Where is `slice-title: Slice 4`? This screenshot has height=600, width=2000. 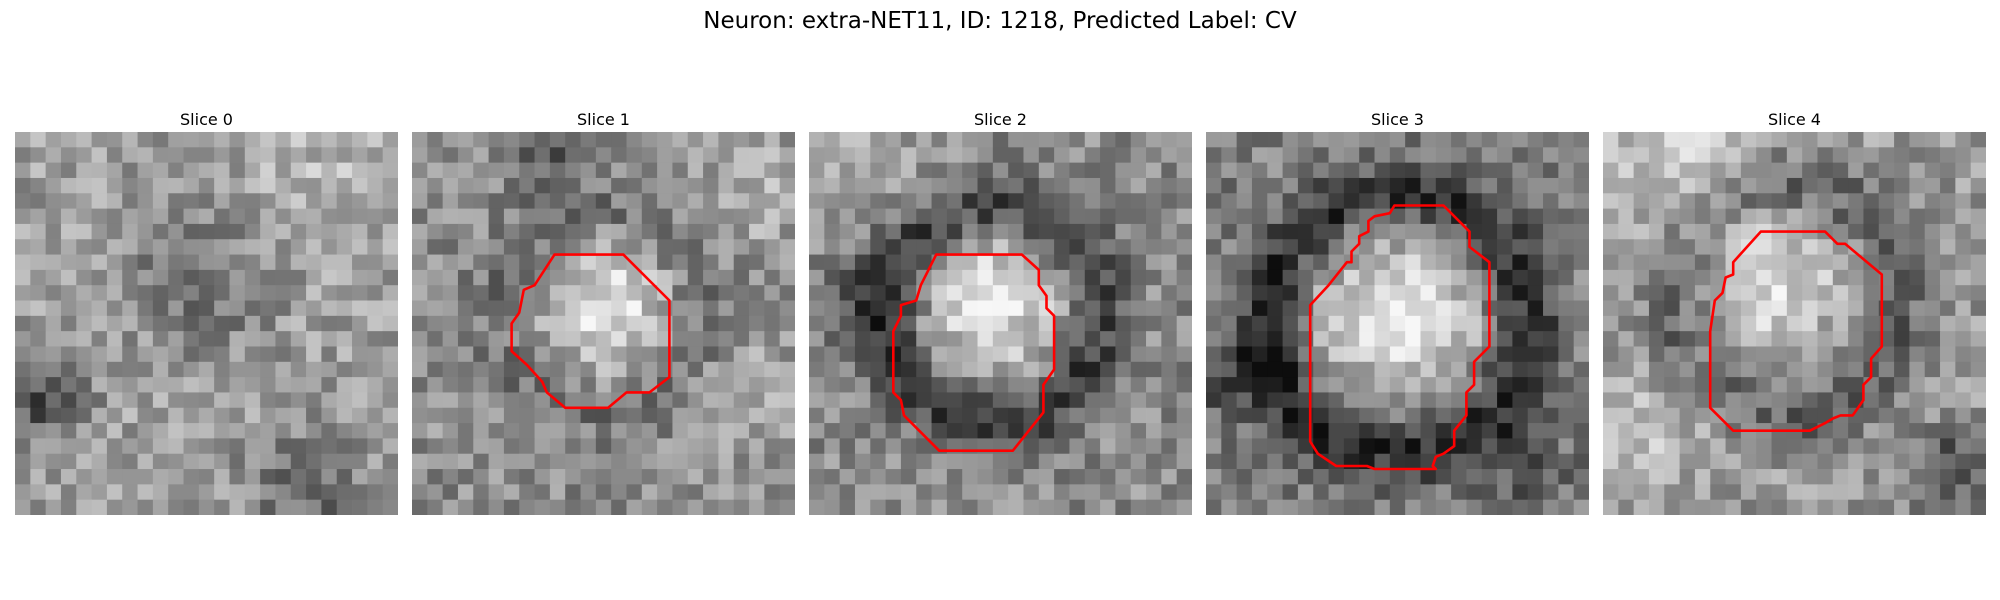
slice-title: Slice 4 is located at coordinates (1794, 119).